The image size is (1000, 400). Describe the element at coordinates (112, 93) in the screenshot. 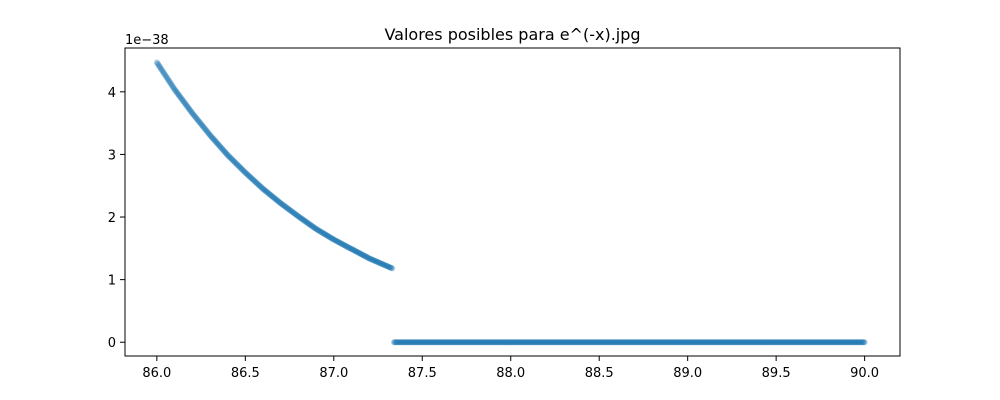

I see `y-tick-label: 4` at that location.